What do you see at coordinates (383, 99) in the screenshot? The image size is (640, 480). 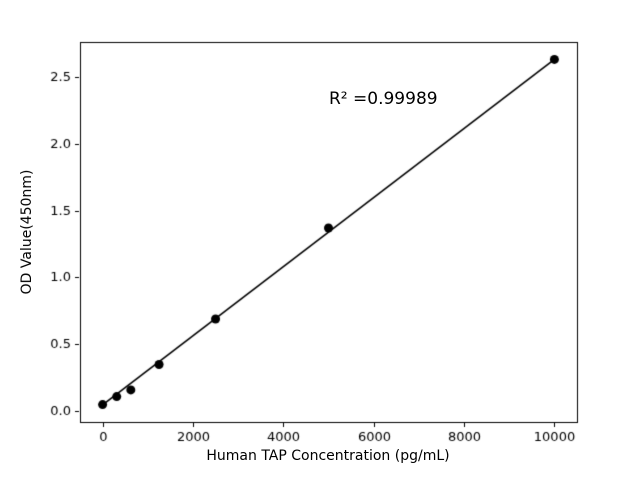 I see `r-squared-annotation: R² =0.99989` at bounding box center [383, 99].